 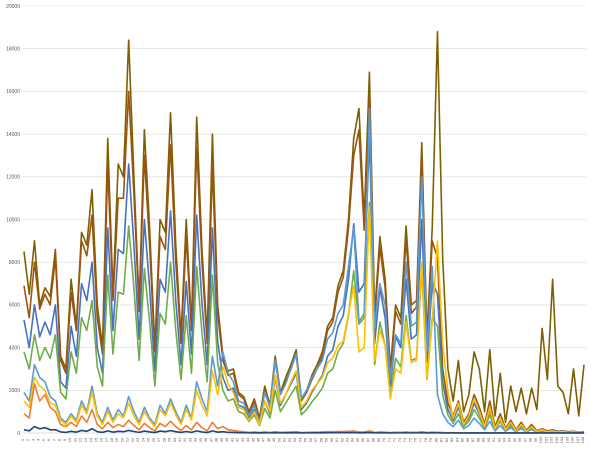 I want to click on x-tick-label: 61, so click(x=336, y=439).